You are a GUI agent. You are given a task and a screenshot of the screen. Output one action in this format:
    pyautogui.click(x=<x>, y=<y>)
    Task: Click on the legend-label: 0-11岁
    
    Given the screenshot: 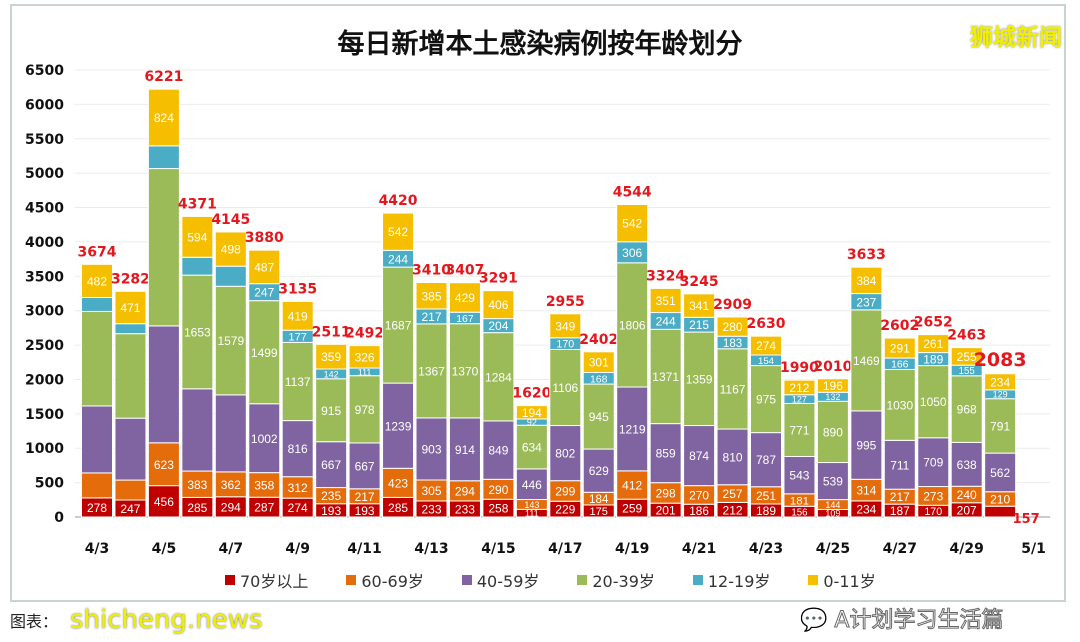 What is the action you would take?
    pyautogui.click(x=849, y=581)
    